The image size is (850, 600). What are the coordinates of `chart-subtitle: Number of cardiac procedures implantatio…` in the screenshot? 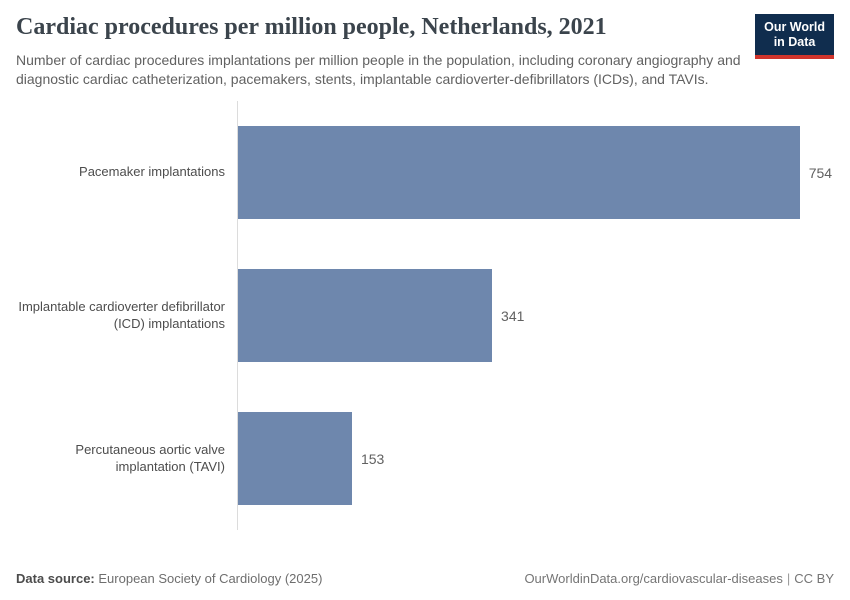 It's located at (378, 69).